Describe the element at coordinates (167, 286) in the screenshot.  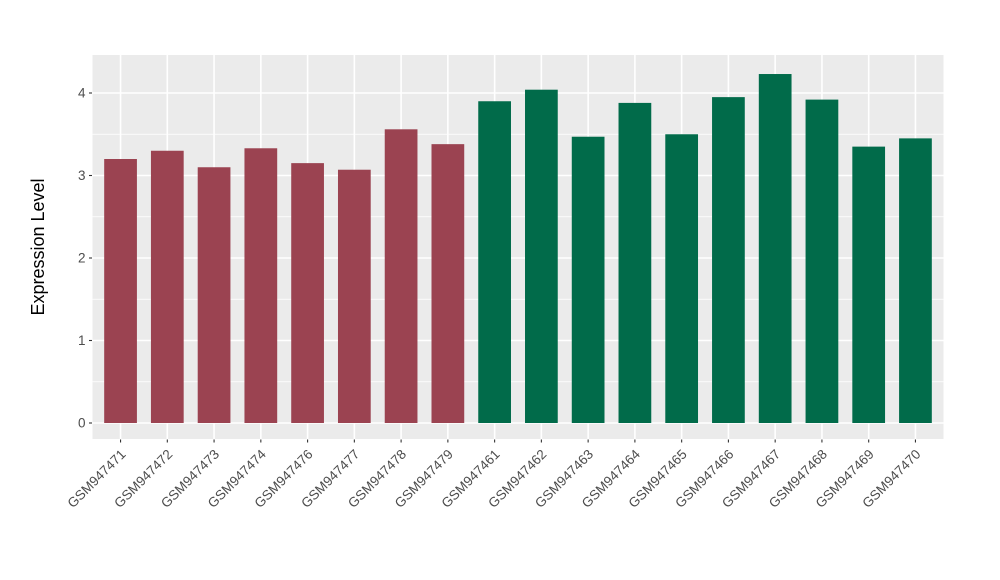
I see `bar-GSM947472` at that location.